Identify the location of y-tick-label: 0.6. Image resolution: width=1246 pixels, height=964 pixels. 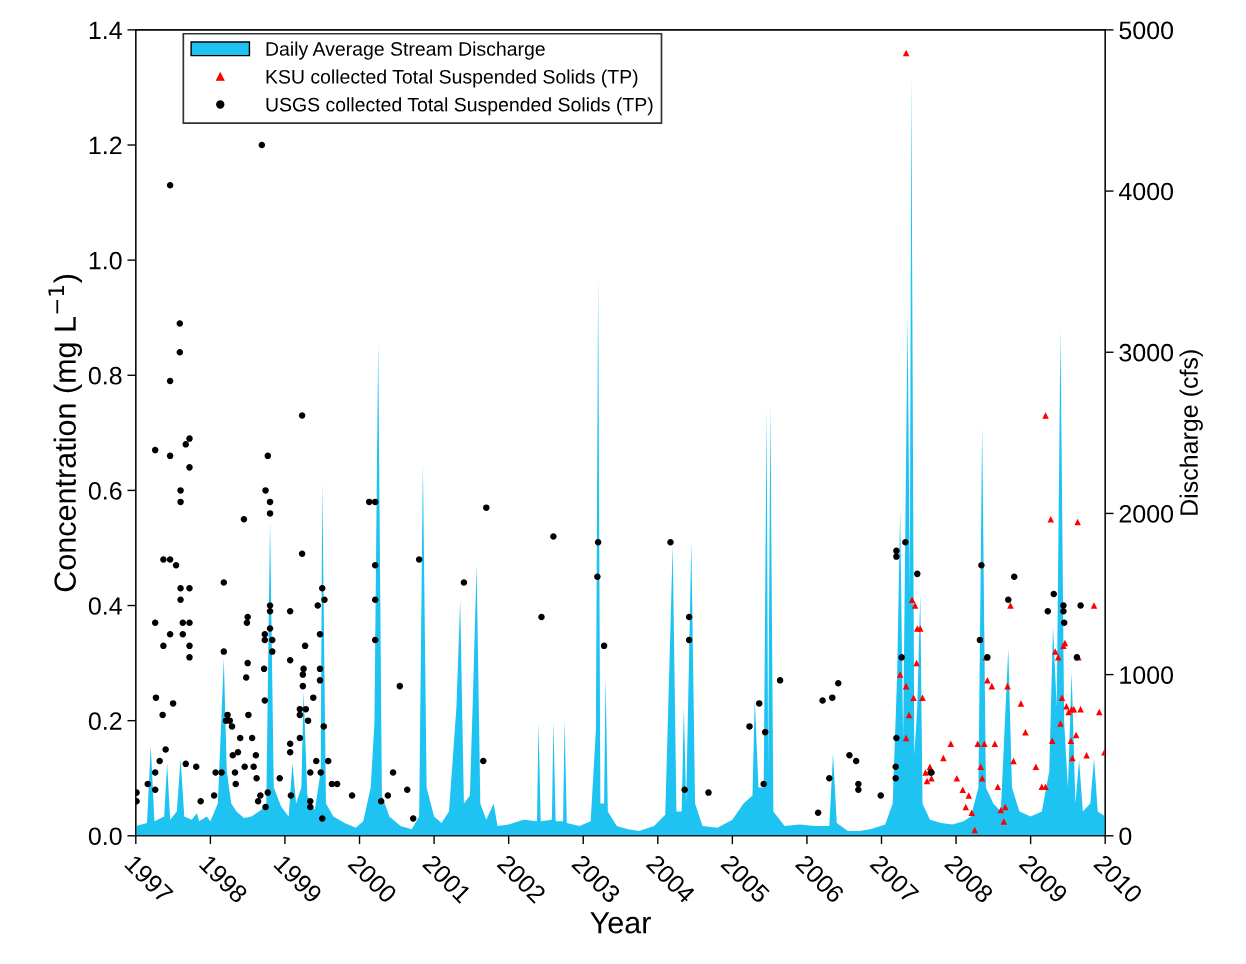
(105, 491).